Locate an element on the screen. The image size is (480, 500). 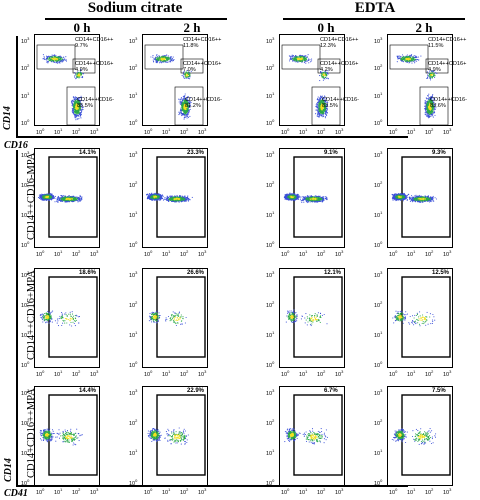
x-tick-label: 103 is located at coordinates (202, 131).